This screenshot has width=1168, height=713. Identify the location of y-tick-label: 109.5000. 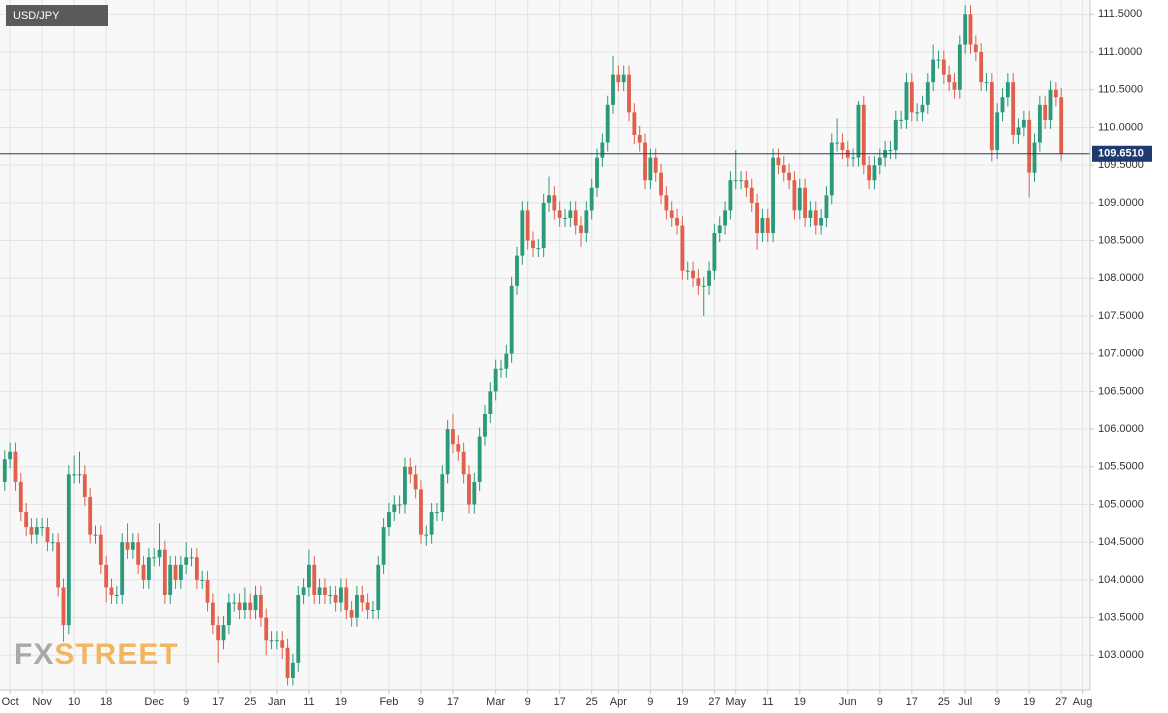
(1121, 165).